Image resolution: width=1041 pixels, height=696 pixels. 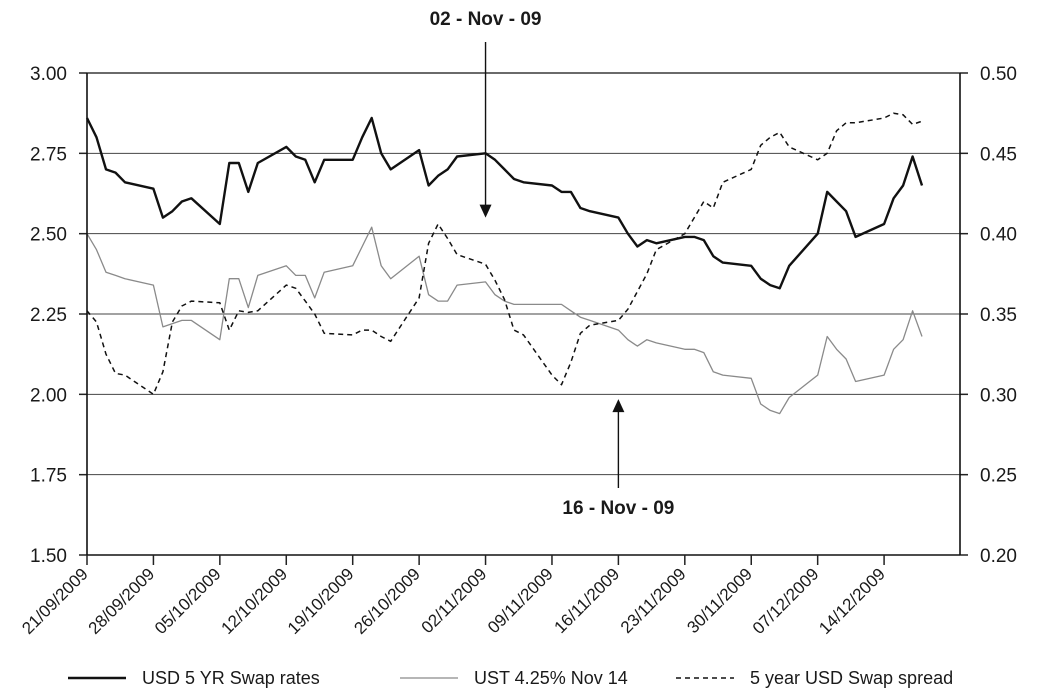 I want to click on legend-label-3: 5 year USD Swap spread, so click(x=851, y=678).